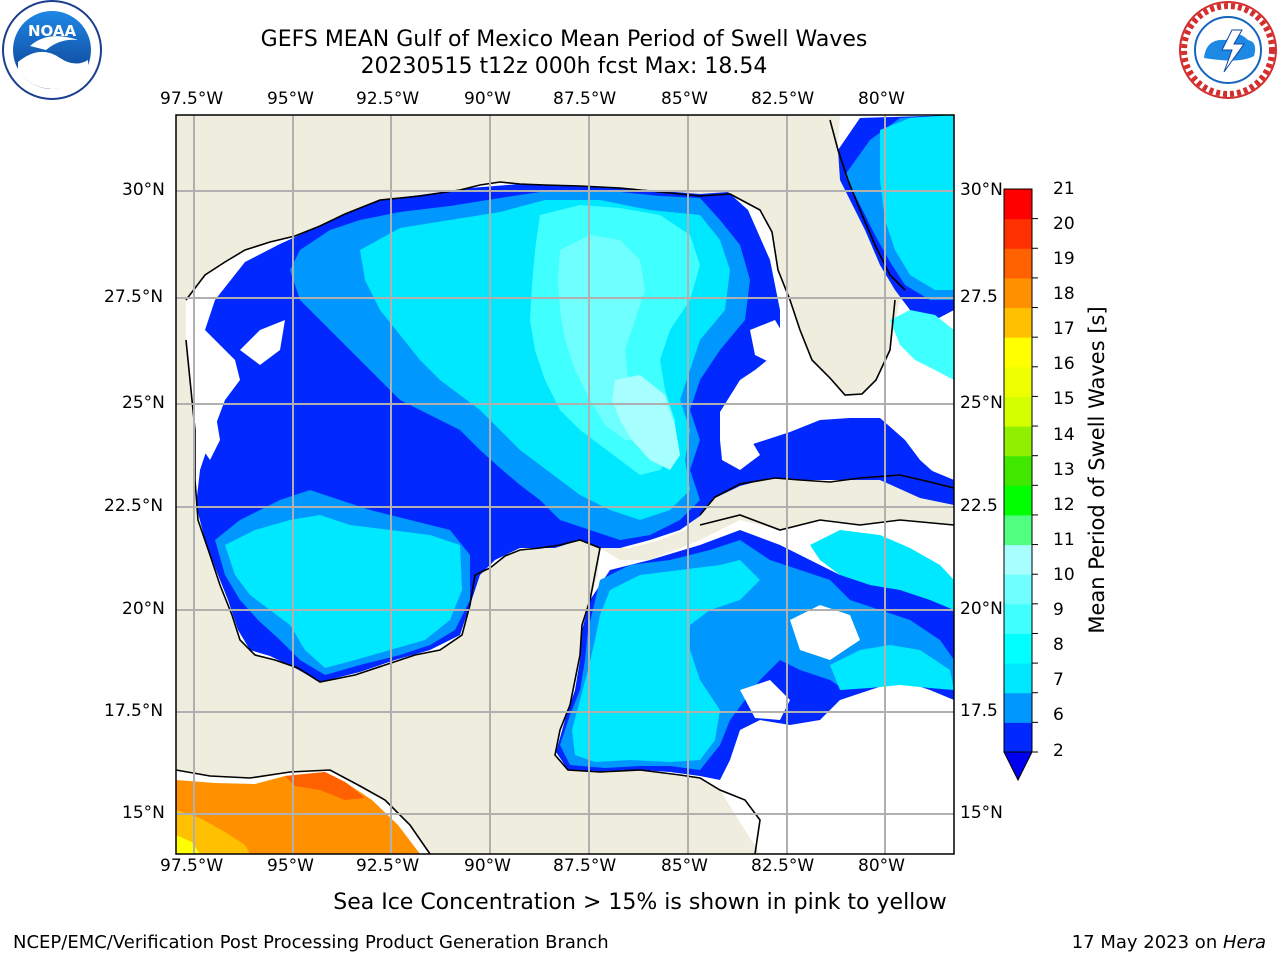  Describe the element at coordinates (1058, 680) in the screenshot. I see `colorbar-tick: 7` at that location.